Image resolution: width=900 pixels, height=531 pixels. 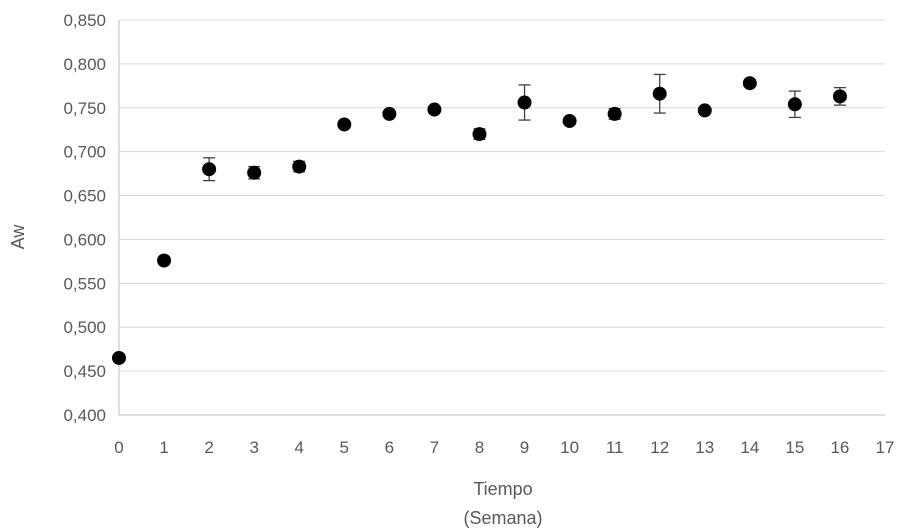 I want to click on y-tick-label: 0,400, so click(x=84, y=415).